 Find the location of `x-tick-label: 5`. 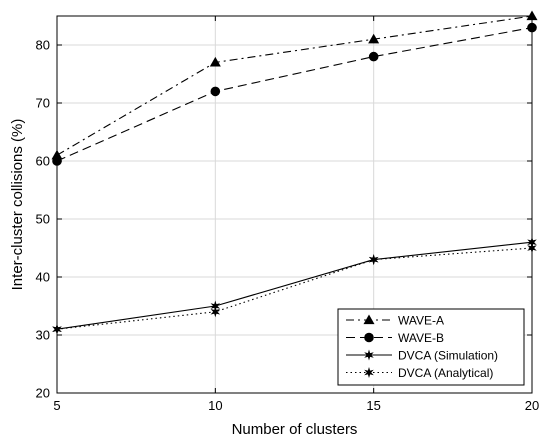

x-tick-label: 5 is located at coordinates (56, 405).